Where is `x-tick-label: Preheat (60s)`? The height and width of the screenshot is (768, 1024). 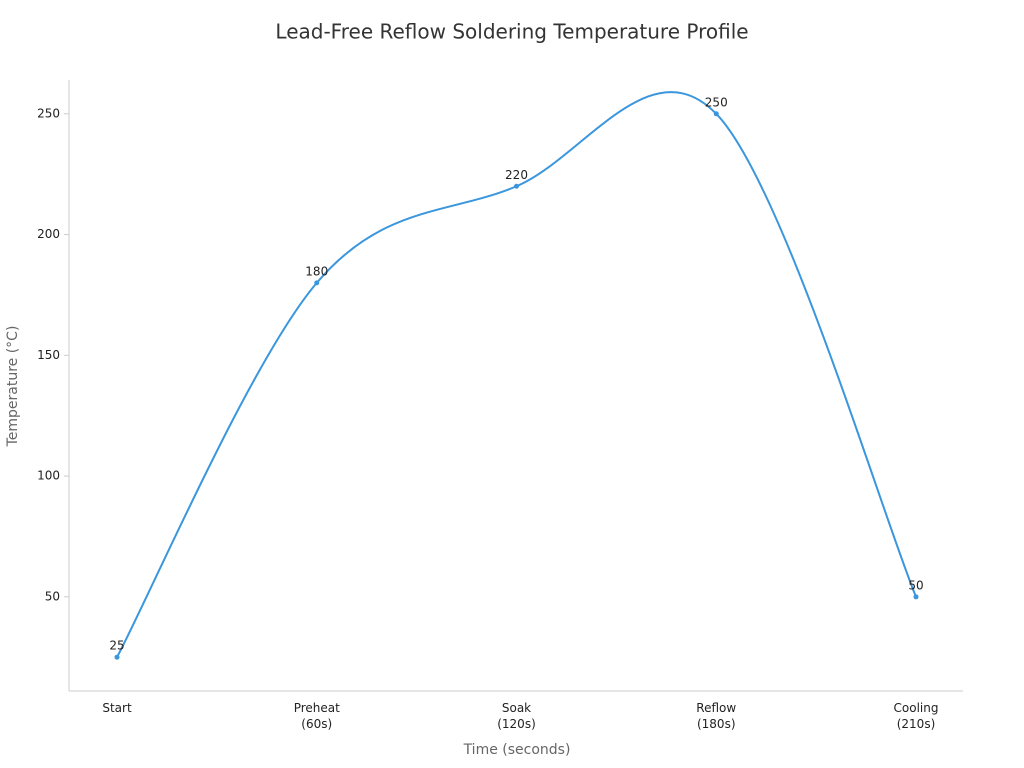 x-tick-label: Preheat (60s) is located at coordinates (317, 716).